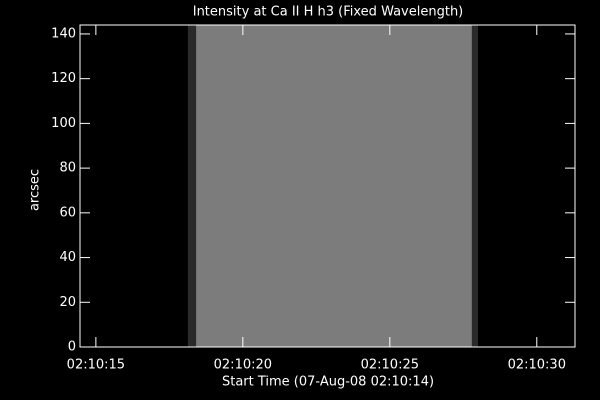  Describe the element at coordinates (67, 168) in the screenshot. I see `y-tick-label: 80` at that location.